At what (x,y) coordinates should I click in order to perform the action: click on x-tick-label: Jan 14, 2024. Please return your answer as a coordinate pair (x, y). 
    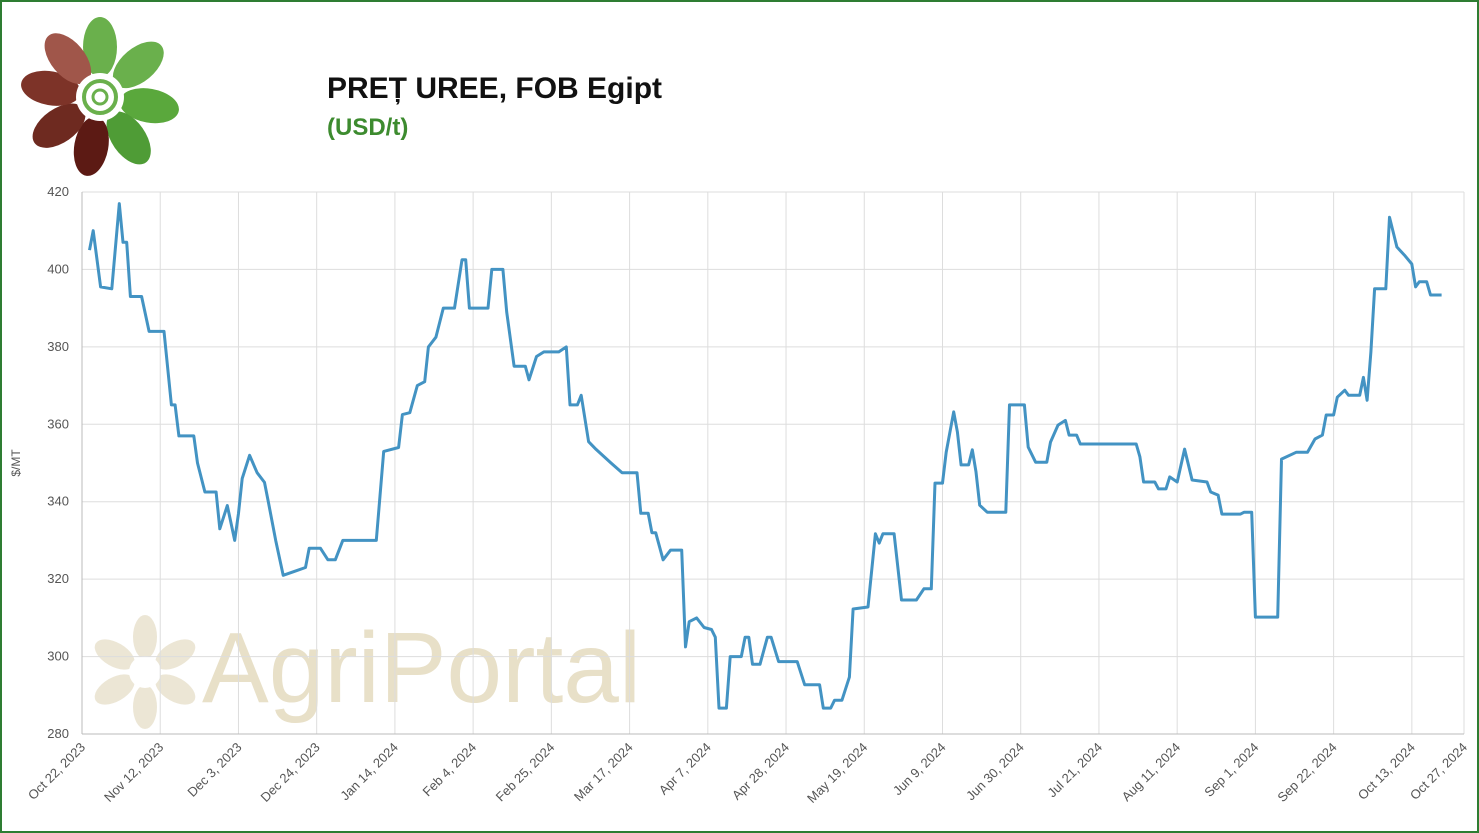
    Looking at the image, I should click on (369, 772).